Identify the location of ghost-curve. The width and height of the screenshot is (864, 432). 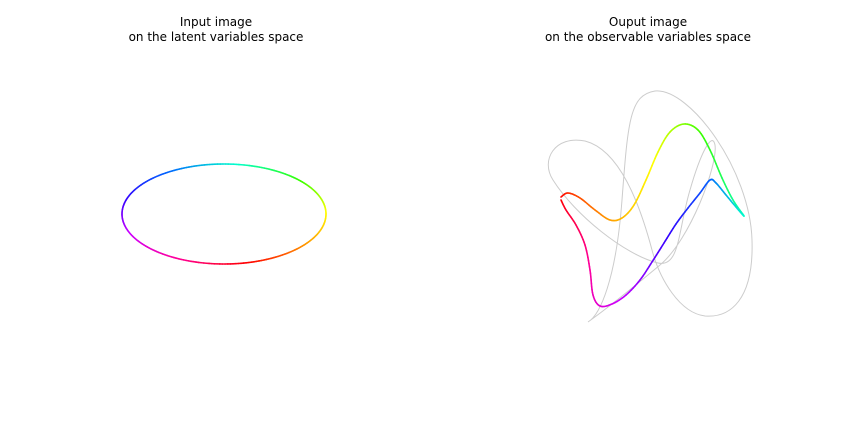
(650, 206).